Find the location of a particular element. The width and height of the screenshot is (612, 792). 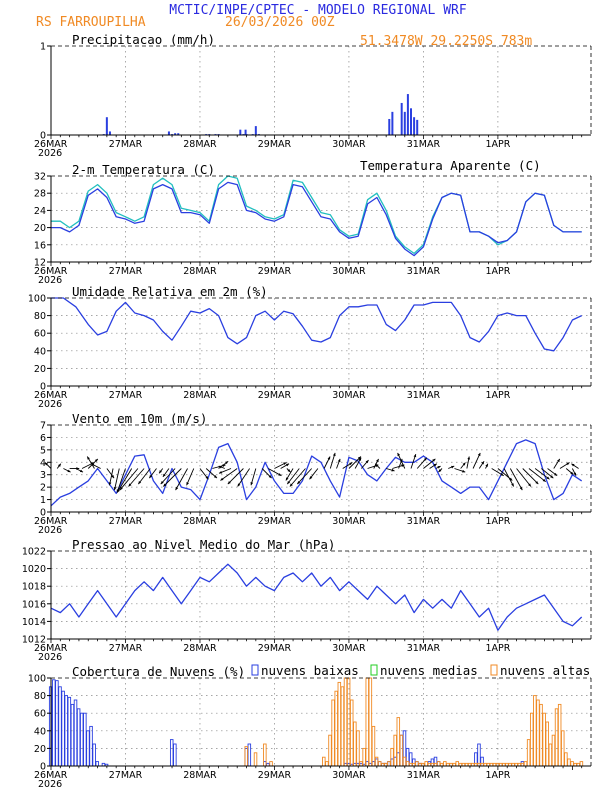

panel-title: 2-m Temperatura (C) is located at coordinates (143, 169).